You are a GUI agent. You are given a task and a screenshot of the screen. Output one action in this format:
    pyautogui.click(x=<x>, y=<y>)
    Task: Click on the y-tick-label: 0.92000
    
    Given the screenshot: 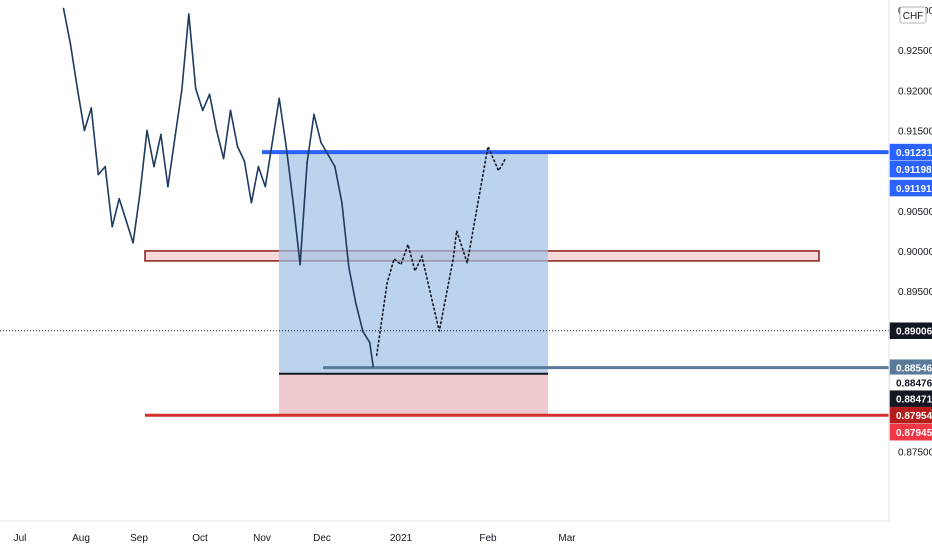 What is the action you would take?
    pyautogui.click(x=915, y=91)
    